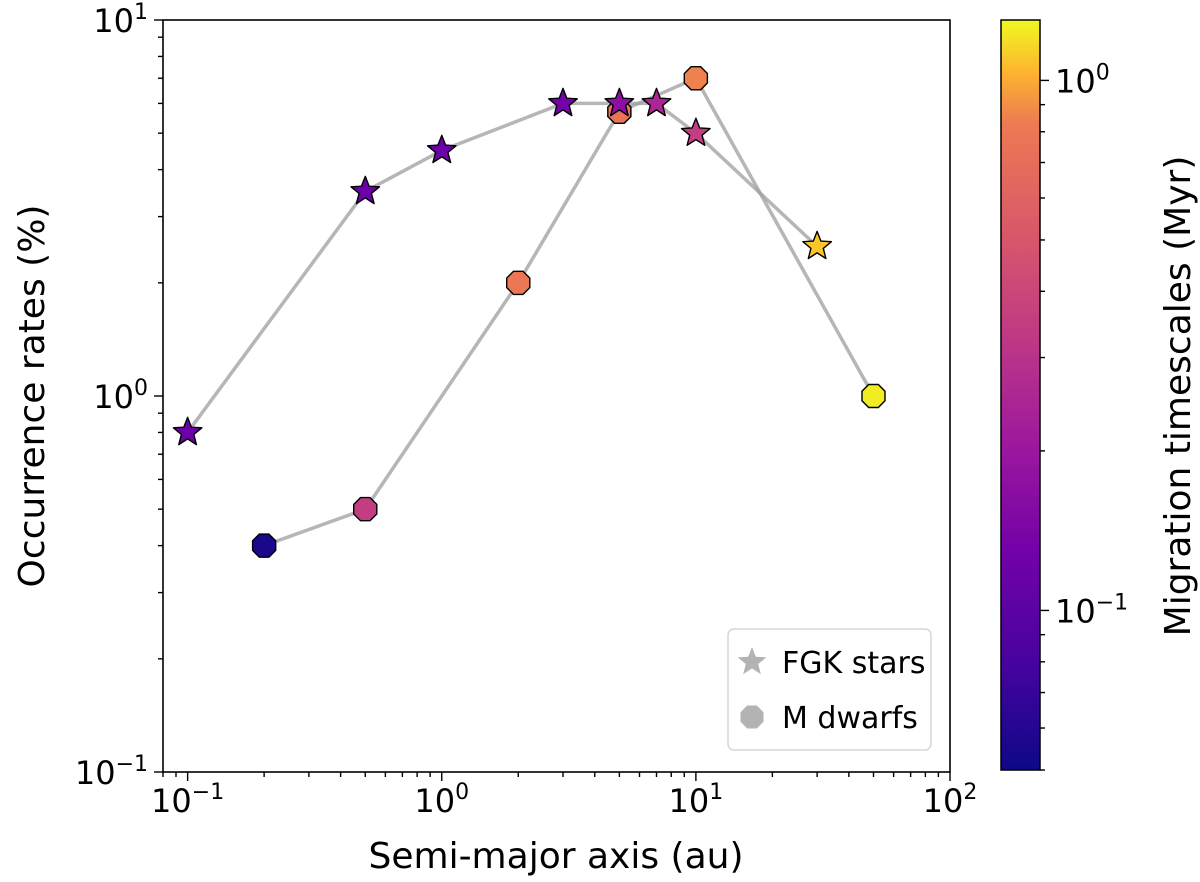 Image resolution: width=1200 pixels, height=882 pixels. Describe the element at coordinates (1091, 610) in the screenshot. I see `colorbar-tick-label: 10⁻¹` at that location.